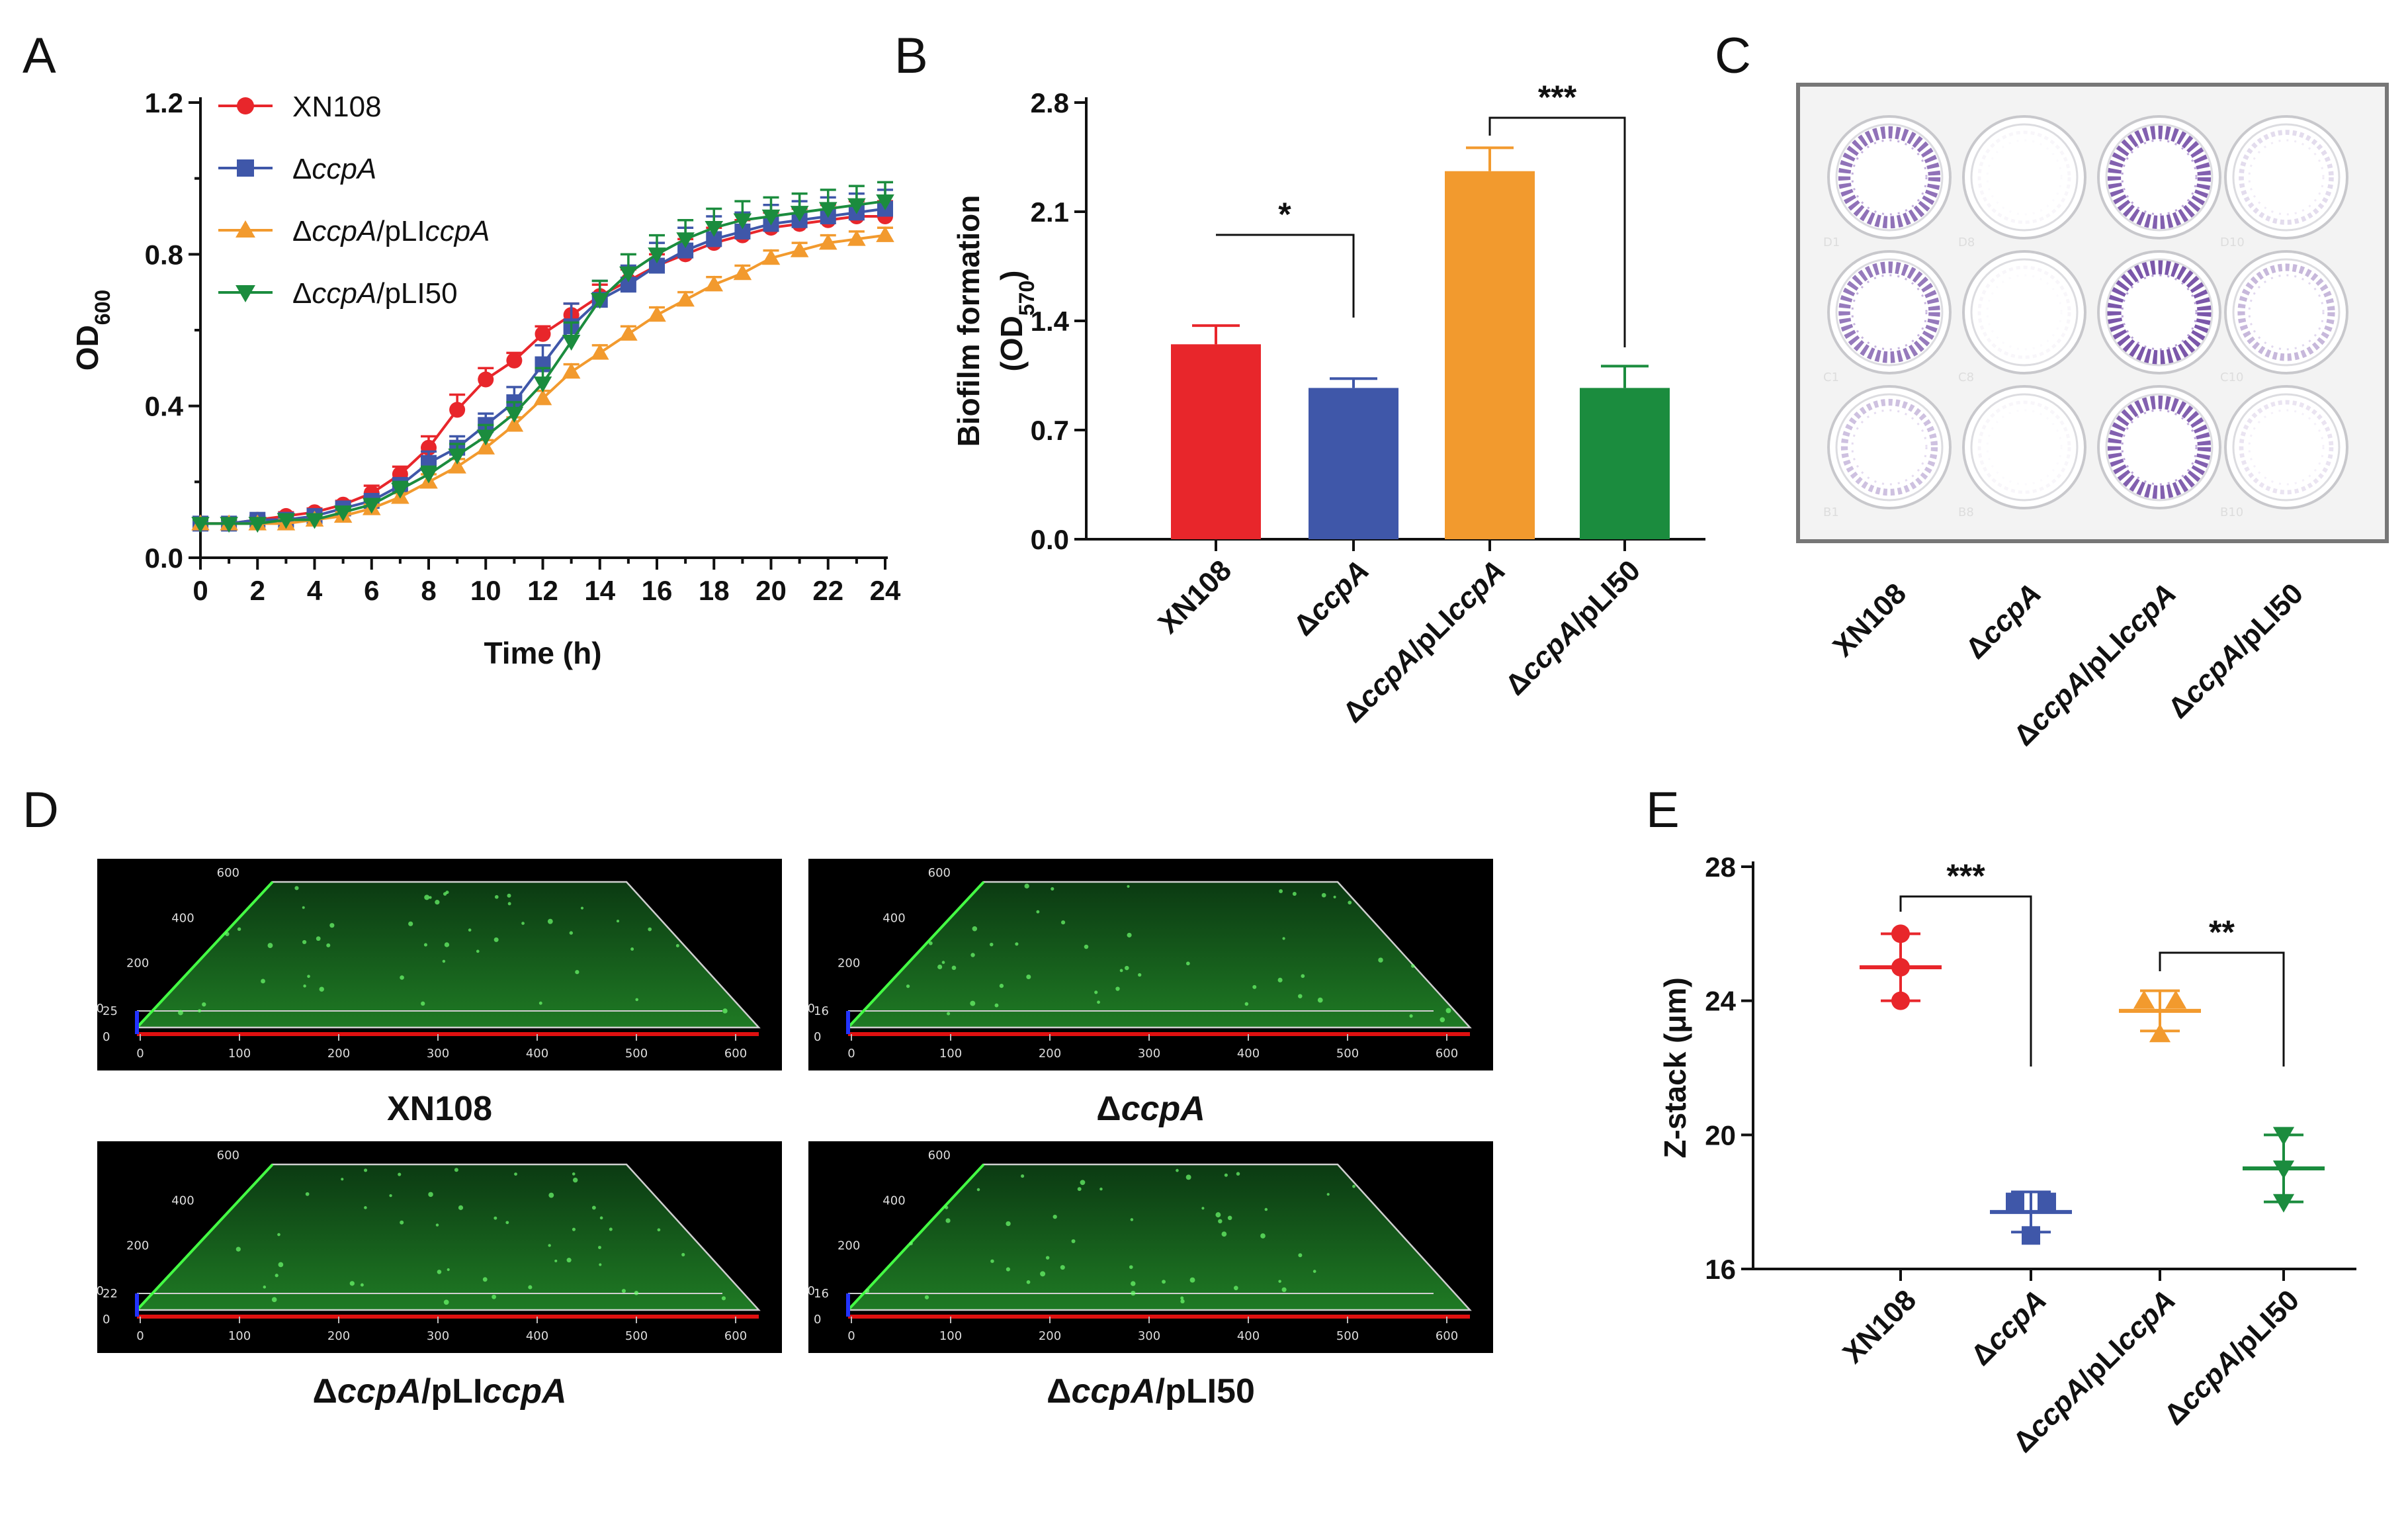  I want to click on panel-label-d: D, so click(40, 810).